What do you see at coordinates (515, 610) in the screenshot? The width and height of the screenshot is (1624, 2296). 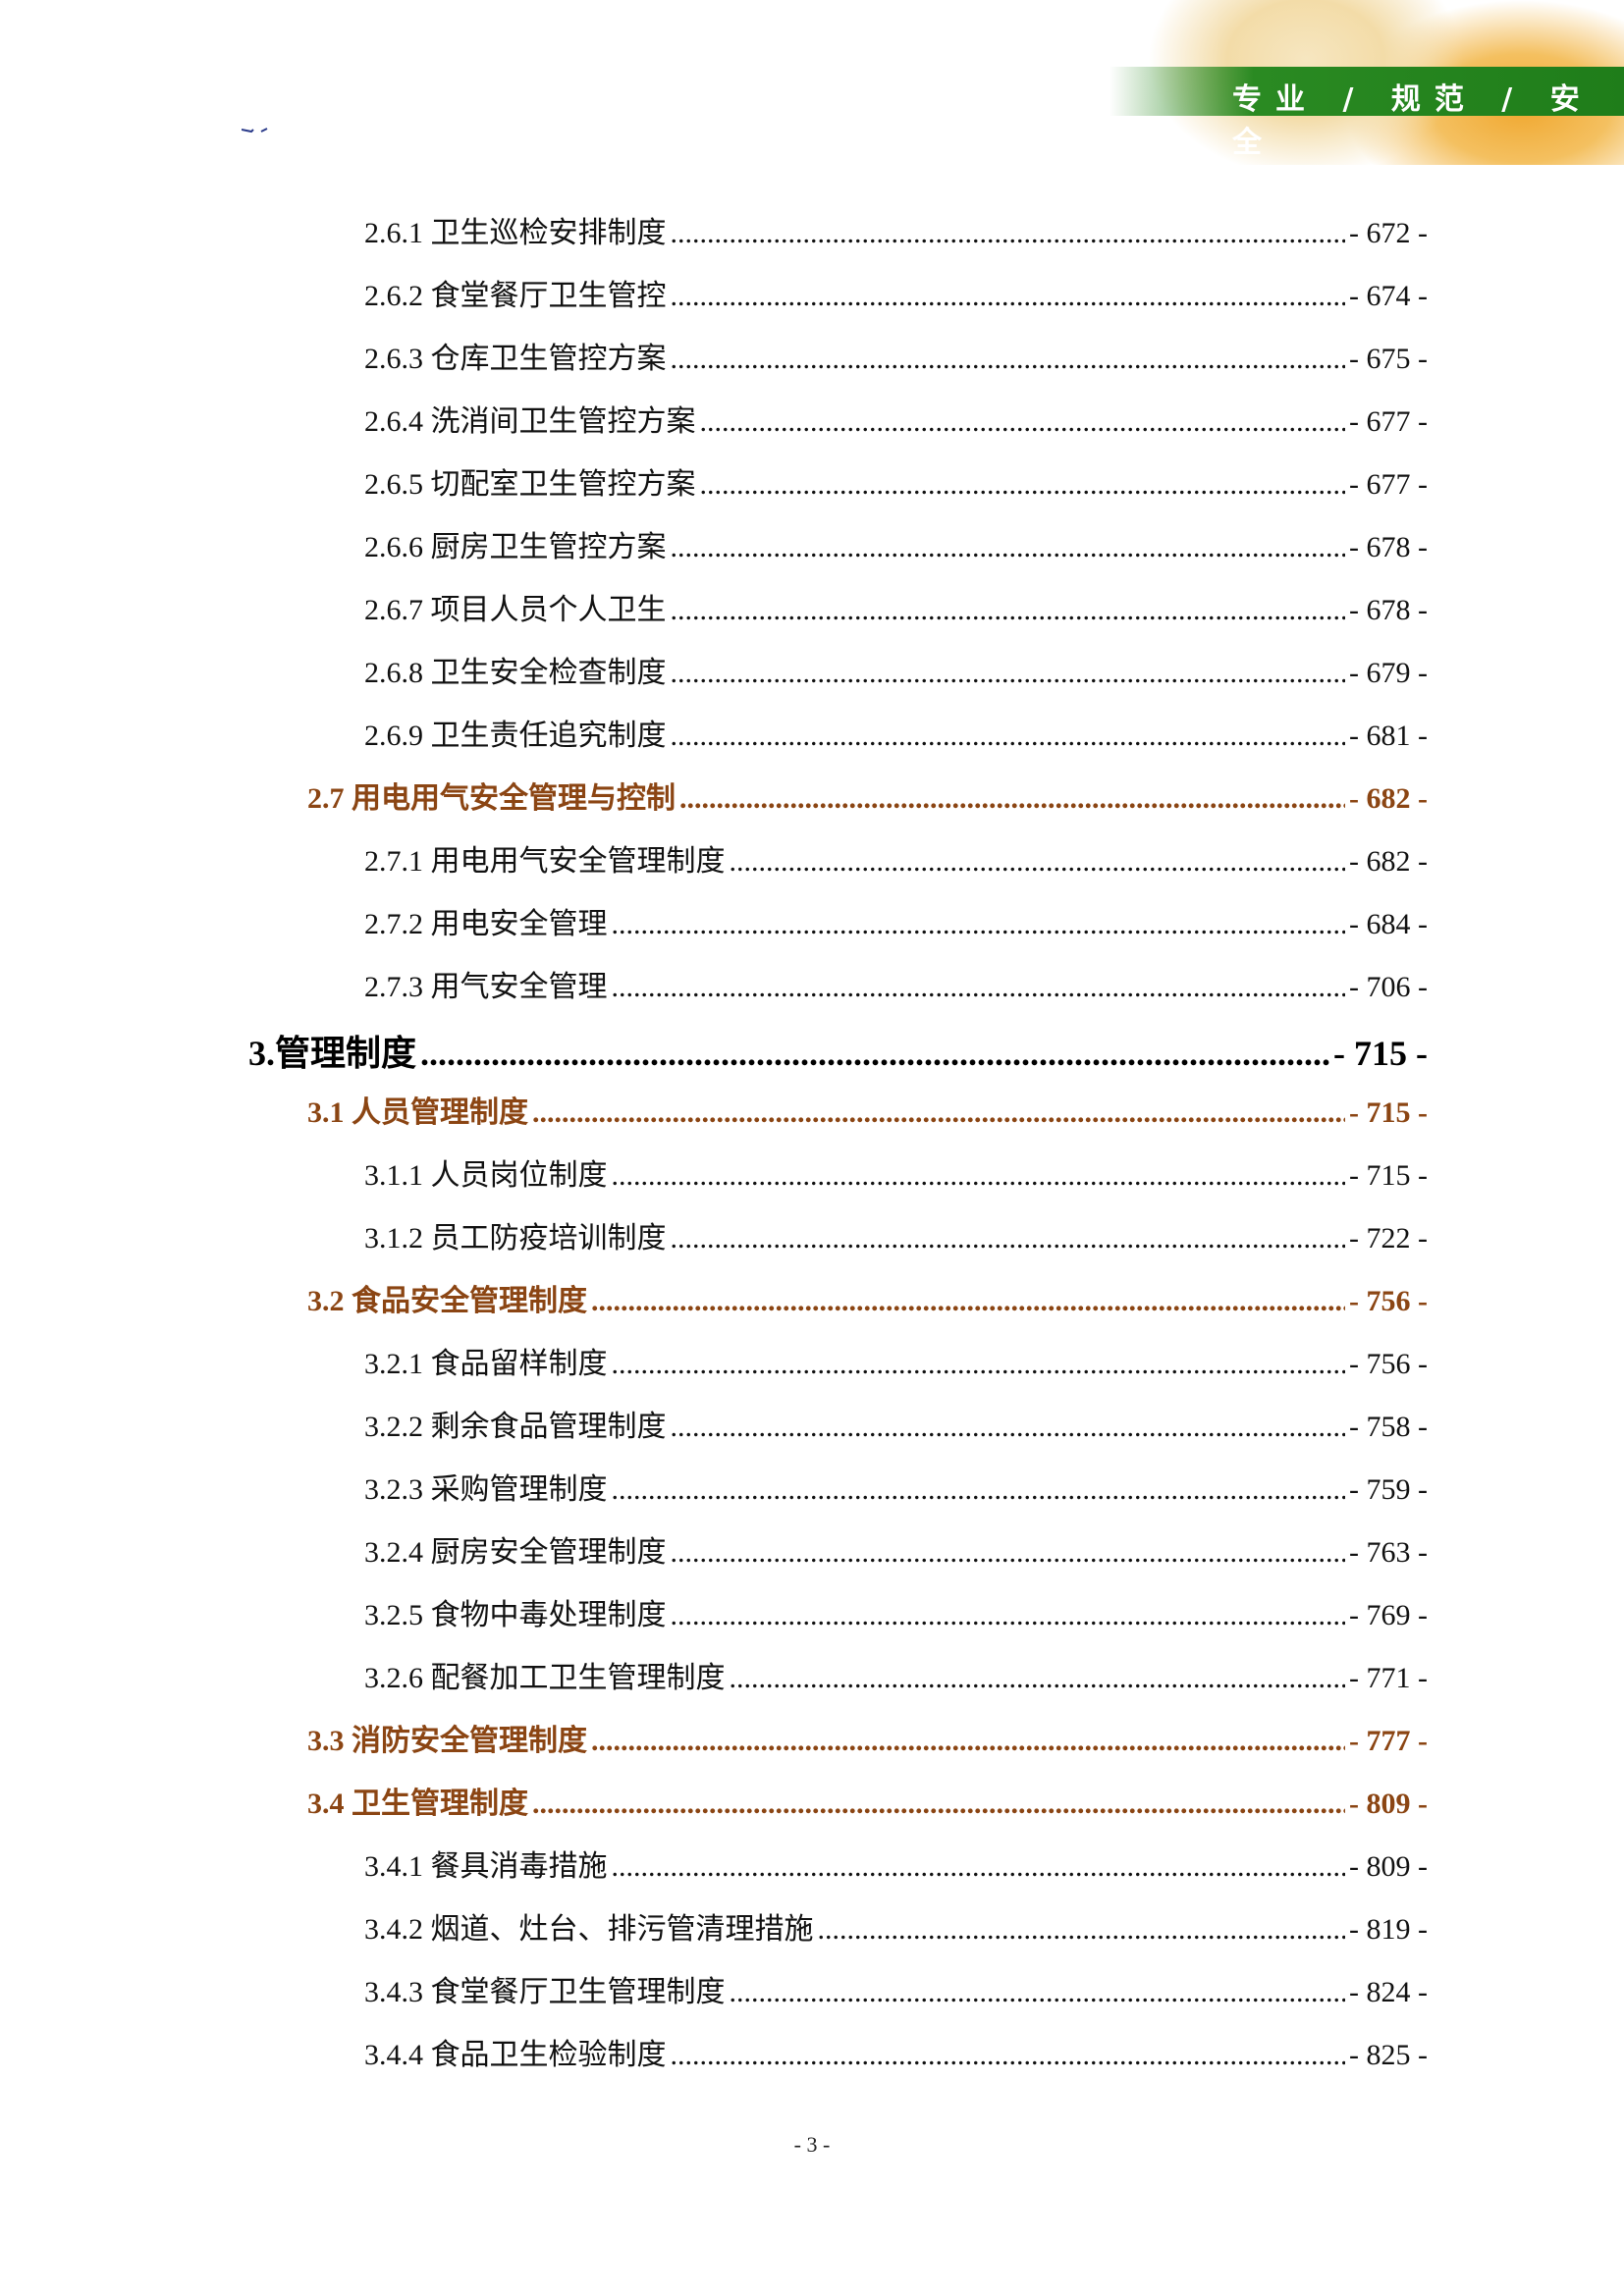 I see `toc-entry-title: 2.6.7 项目人员个人卫生` at bounding box center [515, 610].